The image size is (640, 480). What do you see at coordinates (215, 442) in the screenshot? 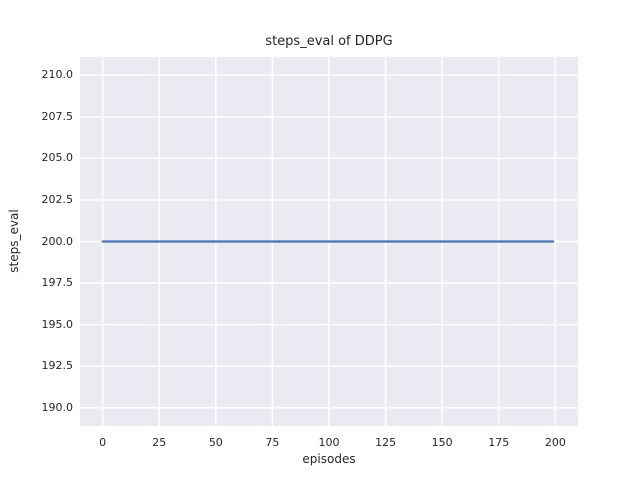
I see `x-tick-label: 50` at bounding box center [215, 442].